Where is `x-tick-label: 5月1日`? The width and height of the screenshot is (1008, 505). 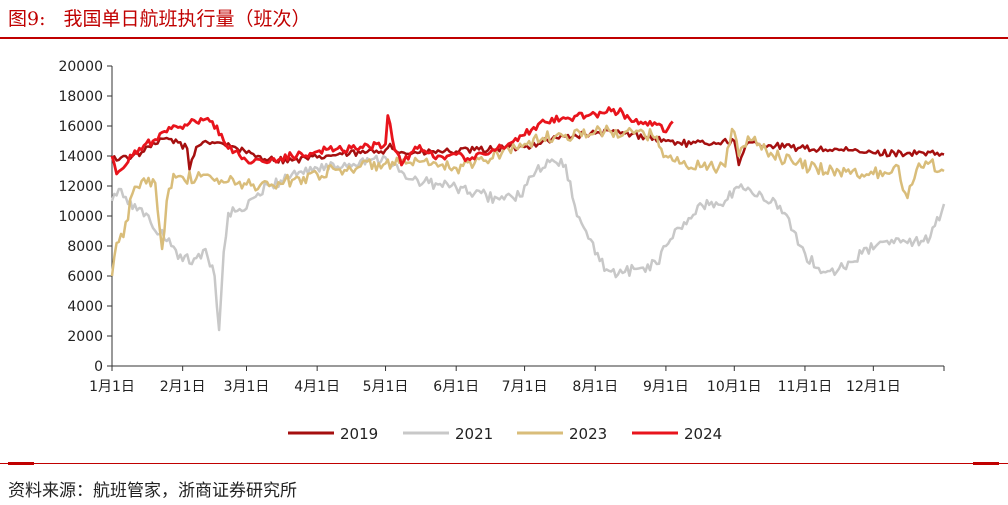 x-tick-label: 5月1日 is located at coordinates (386, 387).